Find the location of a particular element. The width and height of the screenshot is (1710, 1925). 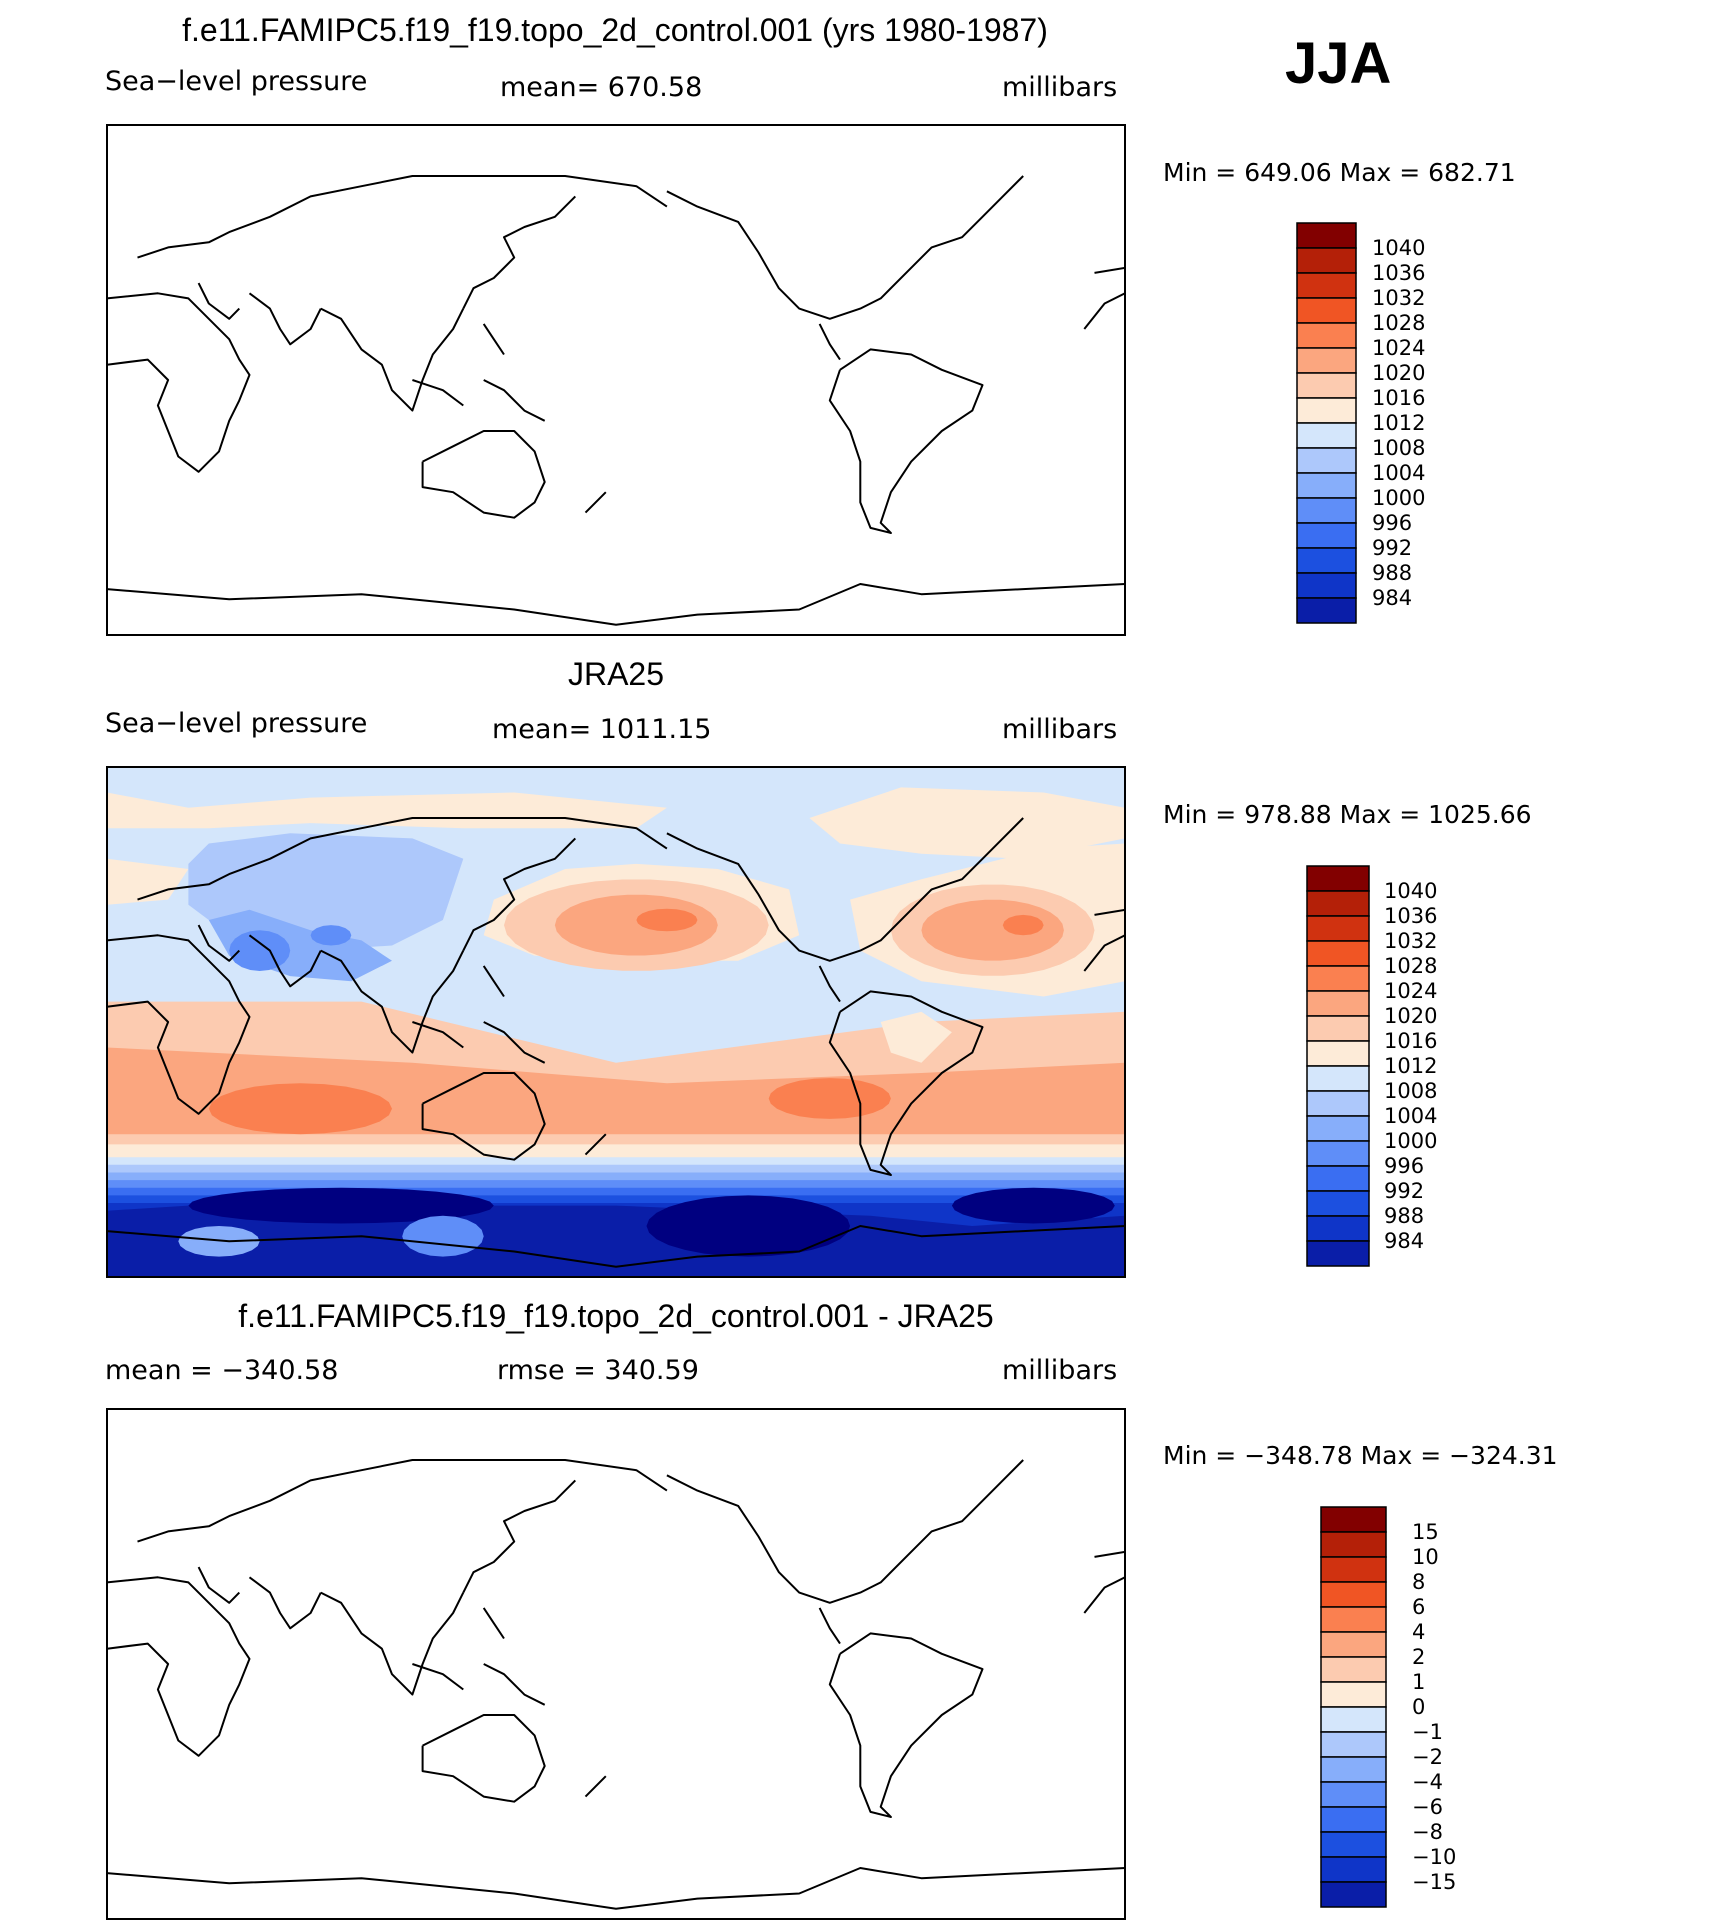

colorbar-tick-label: 1036 is located at coordinates (1410, 916).